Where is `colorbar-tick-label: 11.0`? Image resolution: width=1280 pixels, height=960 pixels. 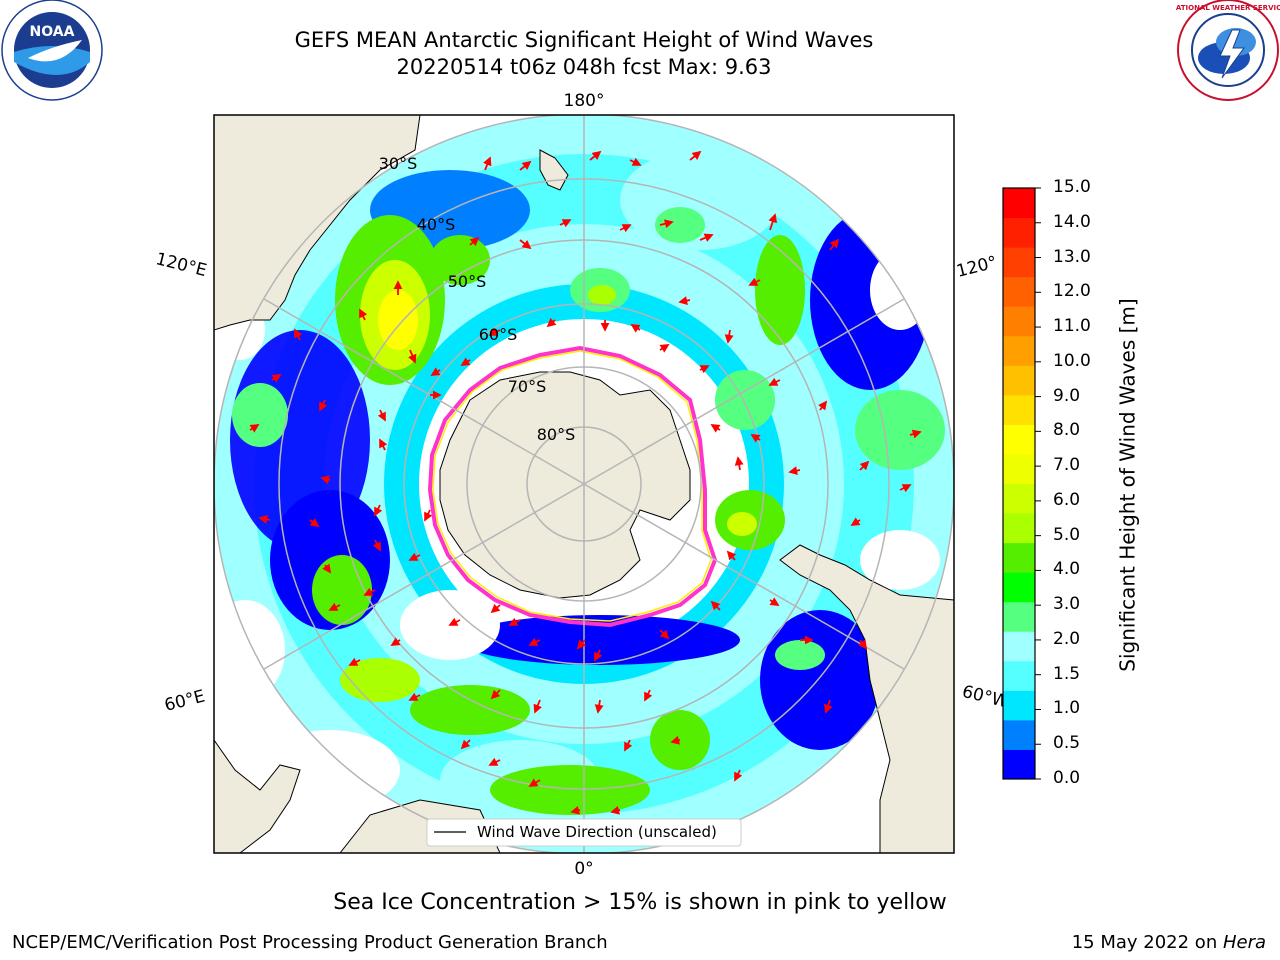 colorbar-tick-label: 11.0 is located at coordinates (1072, 326).